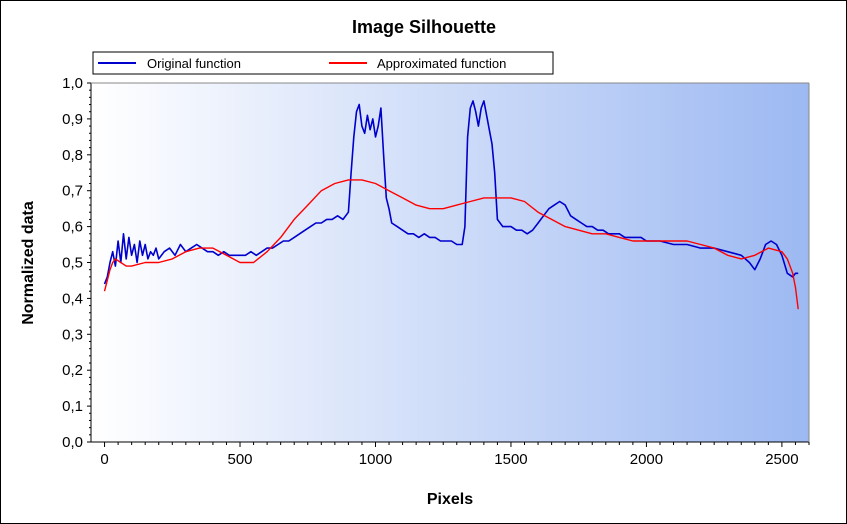  I want to click on x-tick-label: 0, so click(104, 459).